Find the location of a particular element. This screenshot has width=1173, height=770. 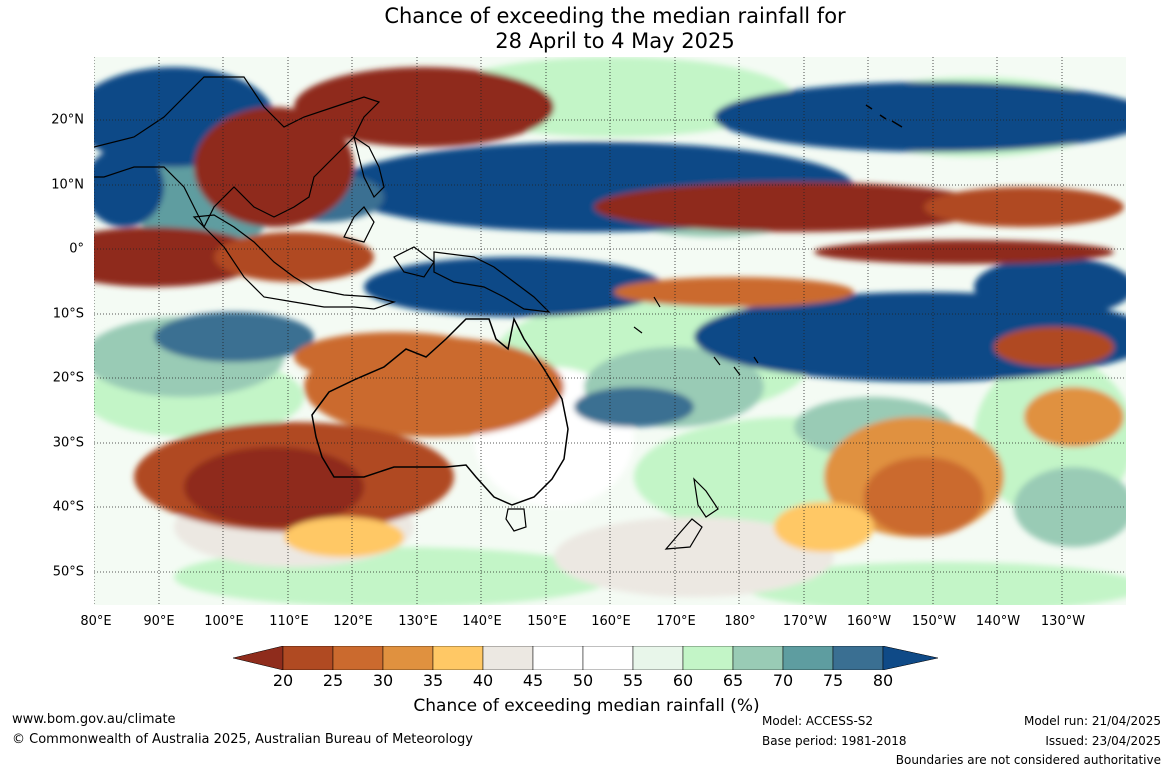

lat-label: 50°S is located at coordinates (68, 572).